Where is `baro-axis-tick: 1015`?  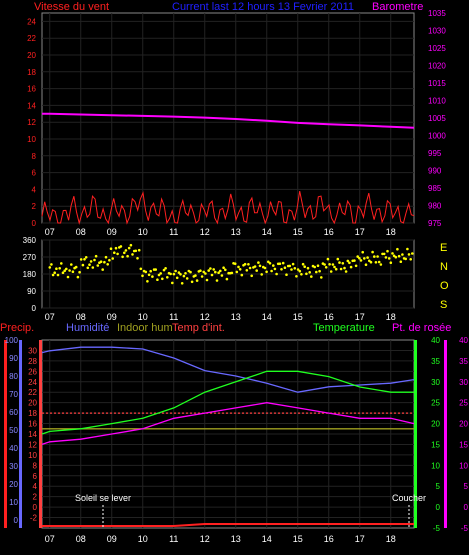
baro-axis-tick: 1015 is located at coordinates (437, 83).